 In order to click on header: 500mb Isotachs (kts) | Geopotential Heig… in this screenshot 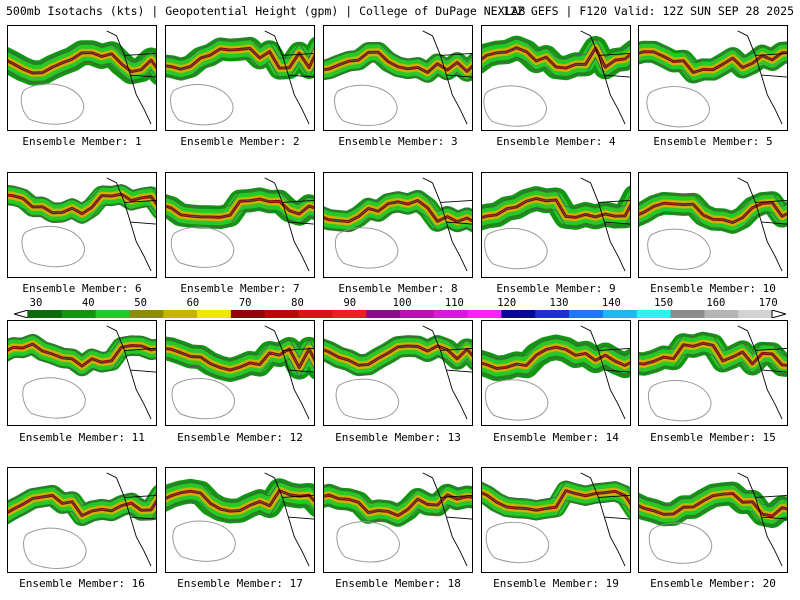, I will do `click(400, 11)`.